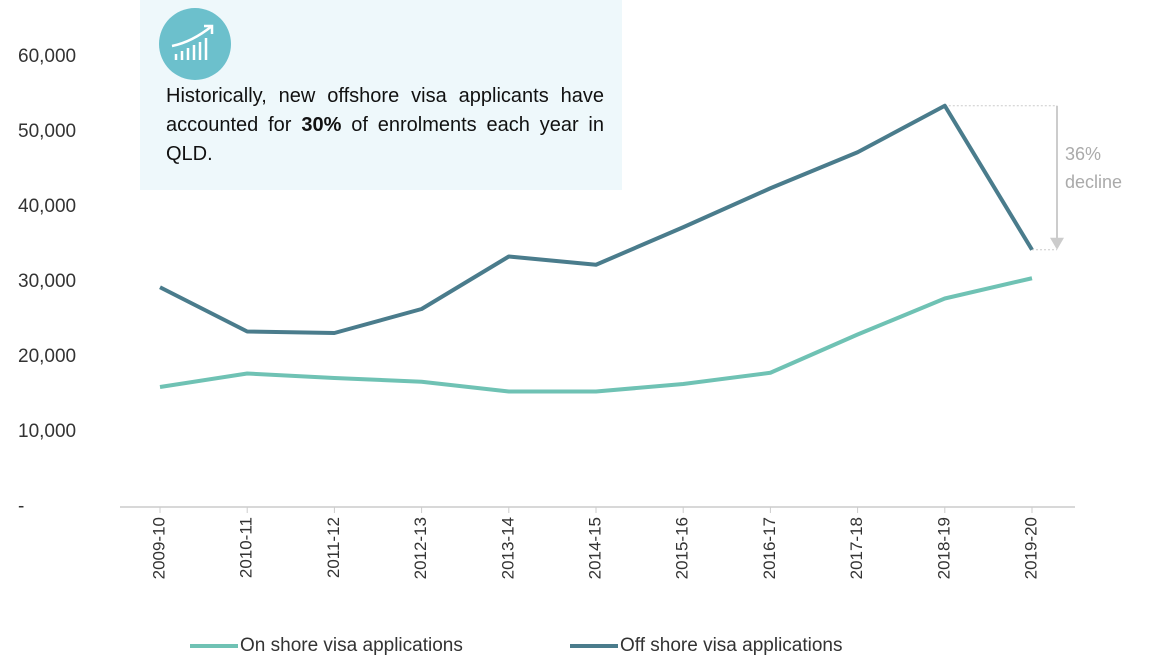  I want to click on y-tick-label: 10,000, so click(47, 431).